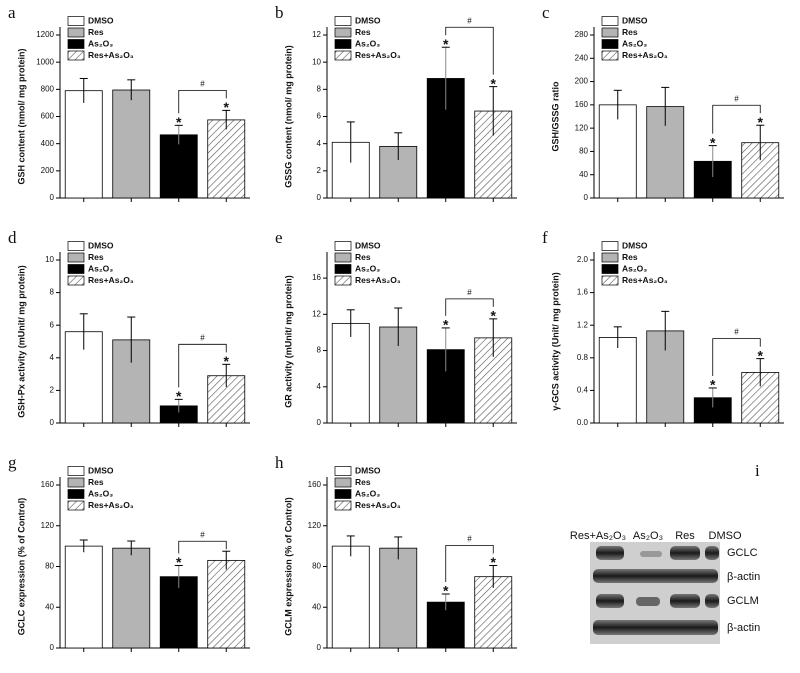 The height and width of the screenshot is (673, 800). I want to click on y-tick-label: 800, so click(48, 88).